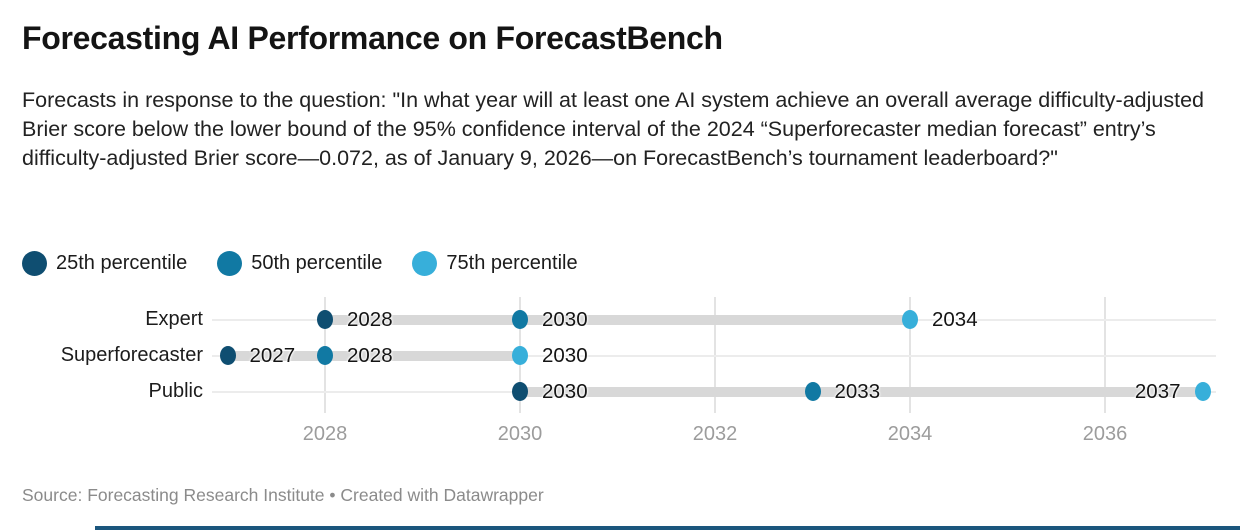  What do you see at coordinates (512, 262) in the screenshot?
I see `legend-label-75th-percentile: 75th percentile` at bounding box center [512, 262].